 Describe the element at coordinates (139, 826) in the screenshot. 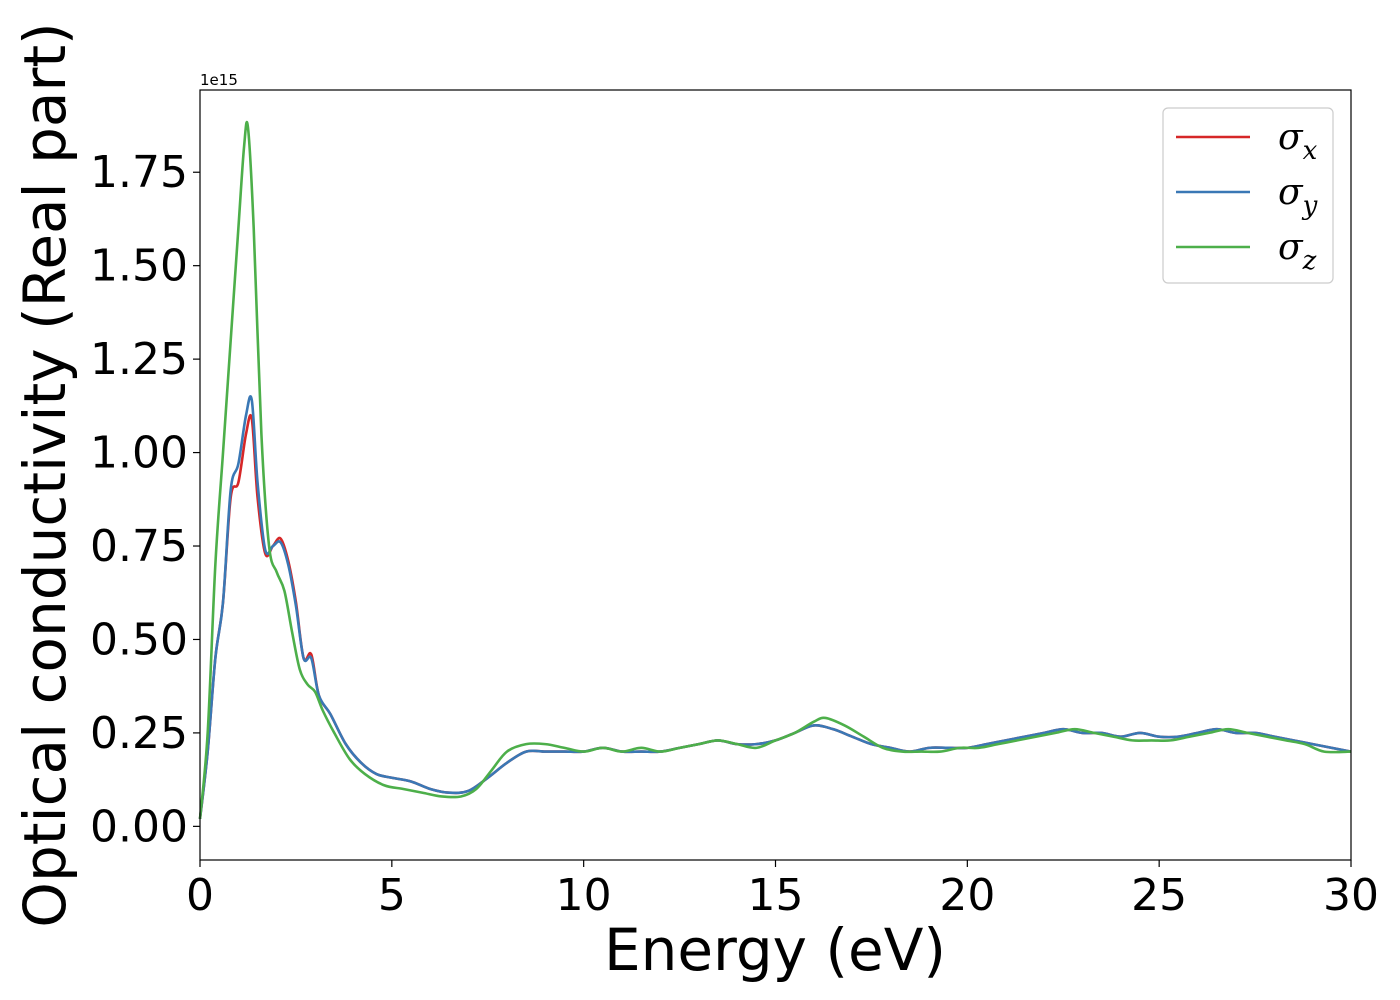

I see `y-tick-label: 0.00` at that location.